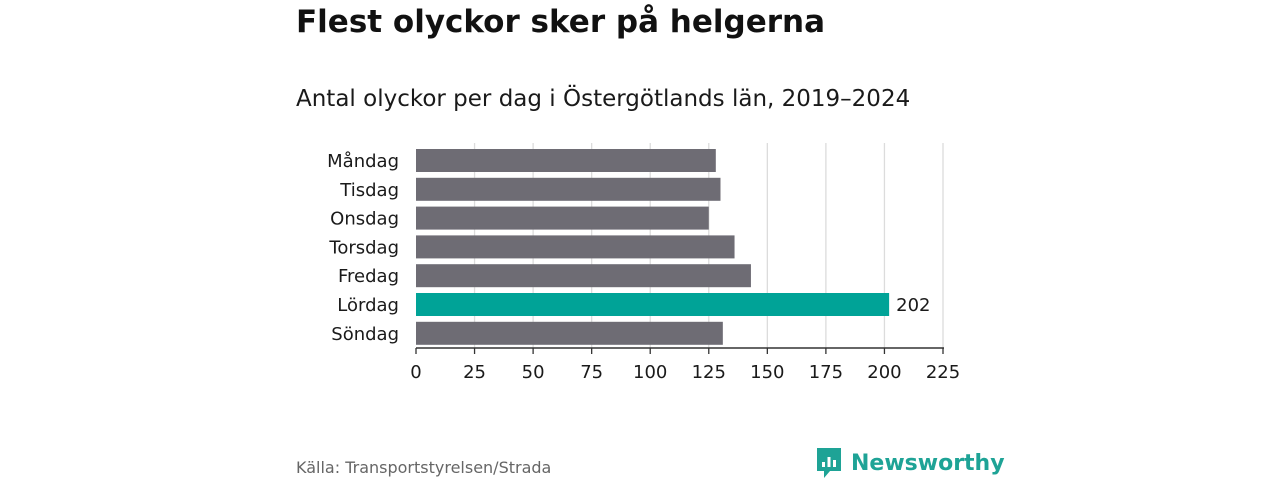  I want to click on x-tick-label: 200, so click(884, 372).